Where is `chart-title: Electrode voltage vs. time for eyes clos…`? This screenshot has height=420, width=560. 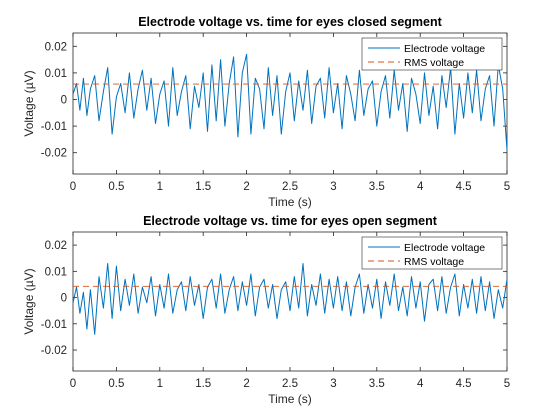
chart-title: Electrode voltage vs. time for eyes clos… is located at coordinates (290, 22).